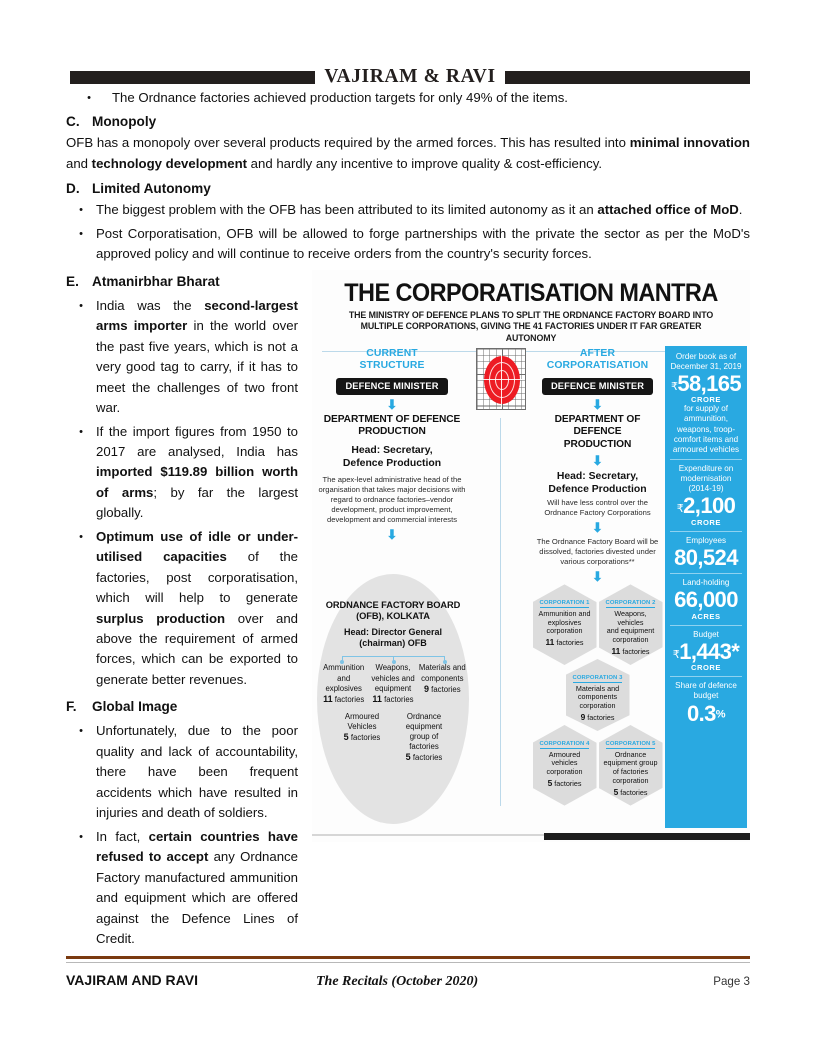 The width and height of the screenshot is (816, 1056). Describe the element at coordinates (630, 604) in the screenshot. I see `corporation-tag: CORPORATION 2` at that location.